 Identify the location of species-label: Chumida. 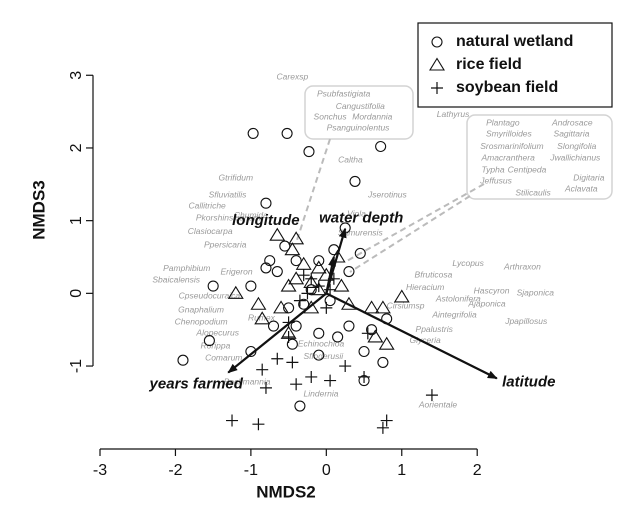
(251, 215).